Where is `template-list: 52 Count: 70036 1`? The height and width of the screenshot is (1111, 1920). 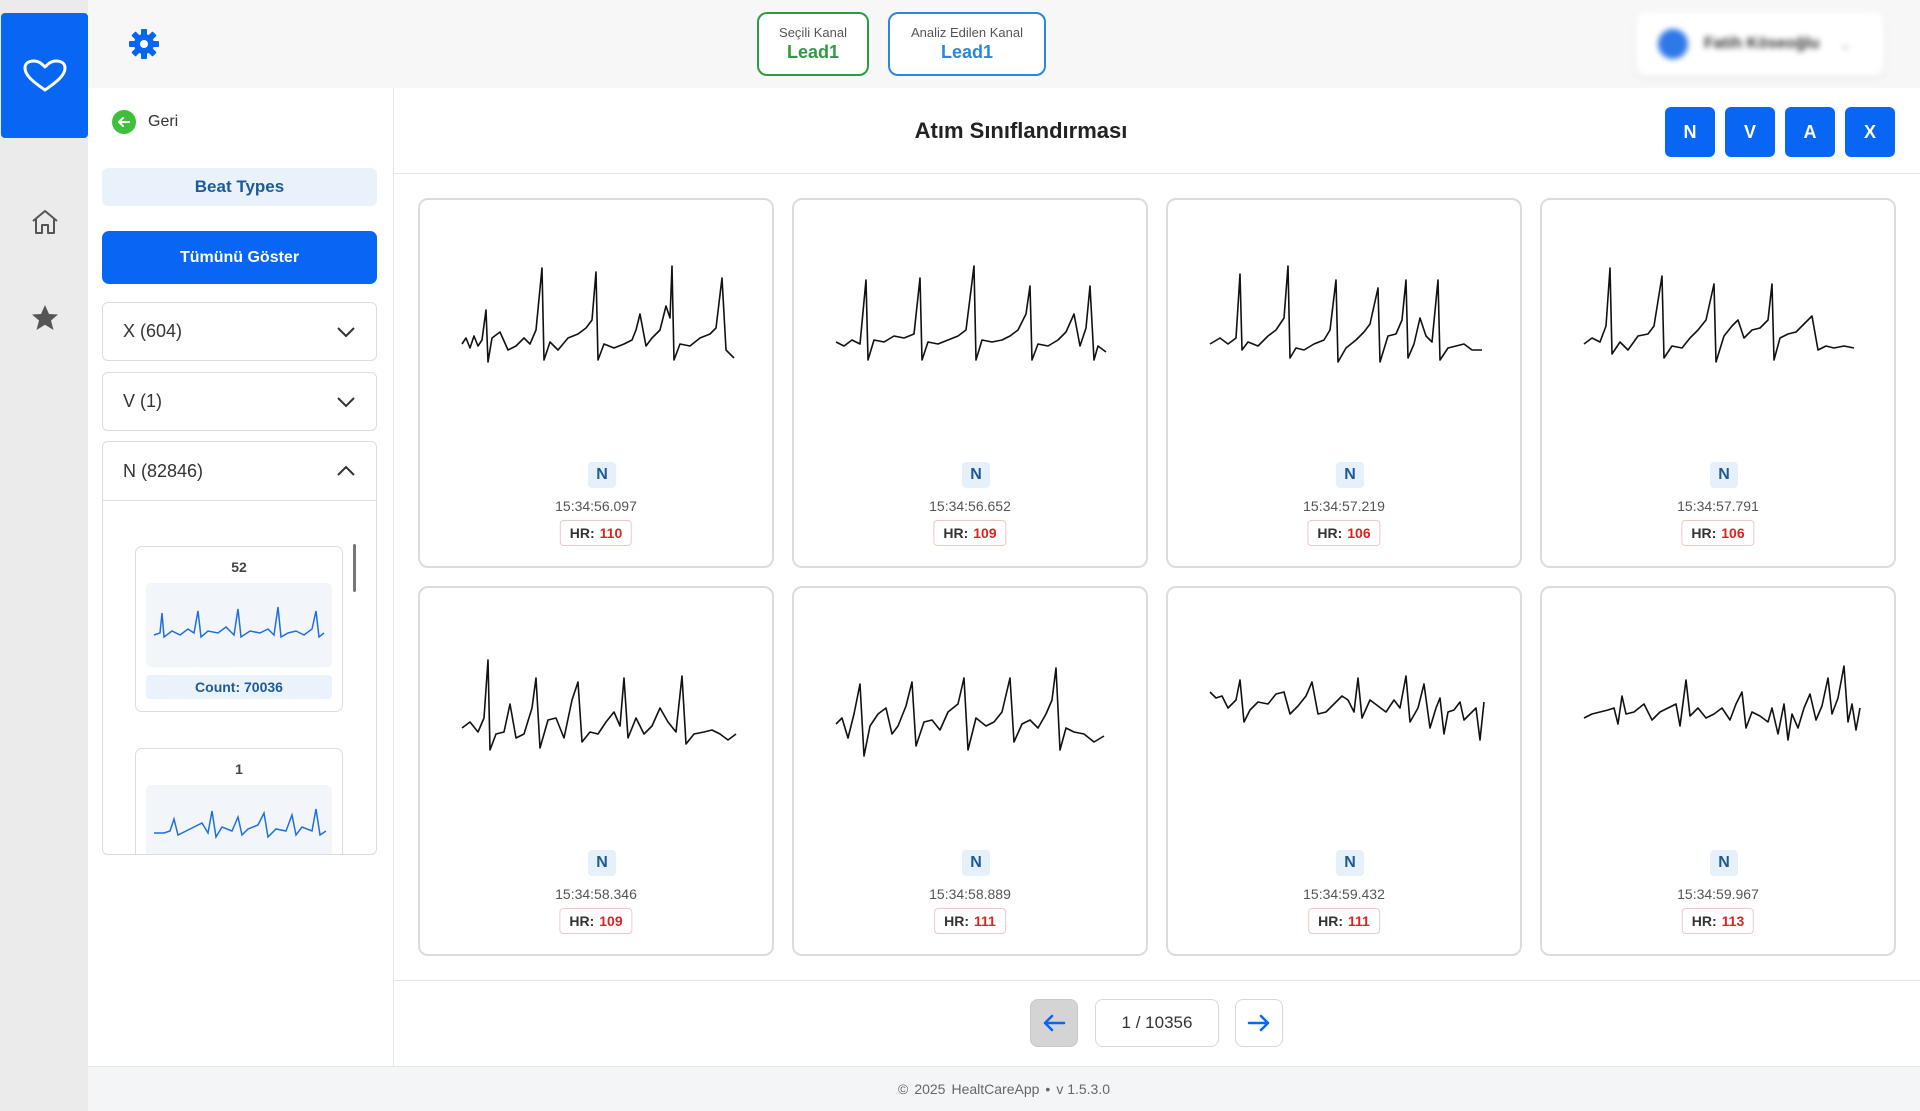 template-list: 52 Count: 70036 1 is located at coordinates (239, 678).